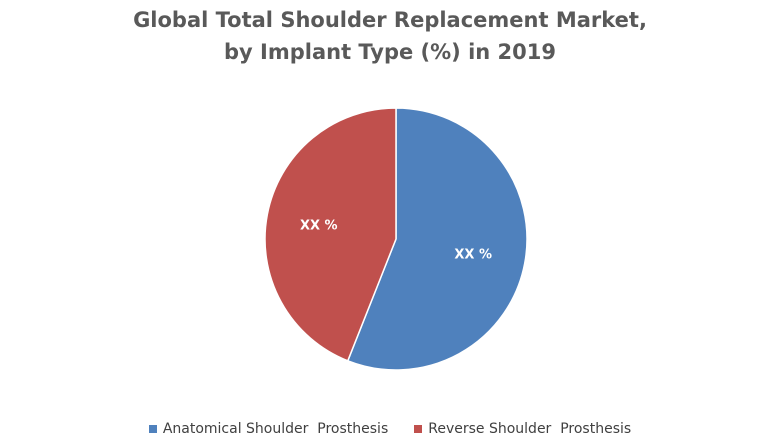  What do you see at coordinates (418, 429) in the screenshot?
I see `legend-swatch-reverse` at bounding box center [418, 429].